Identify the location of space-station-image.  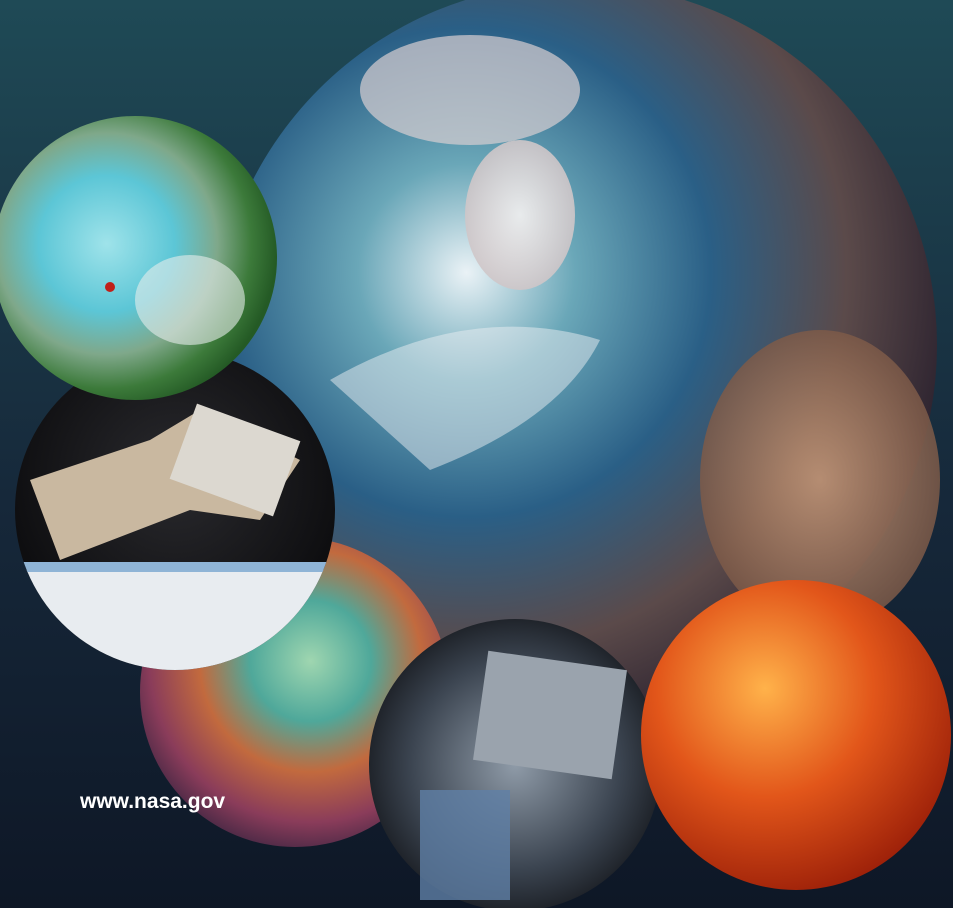
(175, 510).